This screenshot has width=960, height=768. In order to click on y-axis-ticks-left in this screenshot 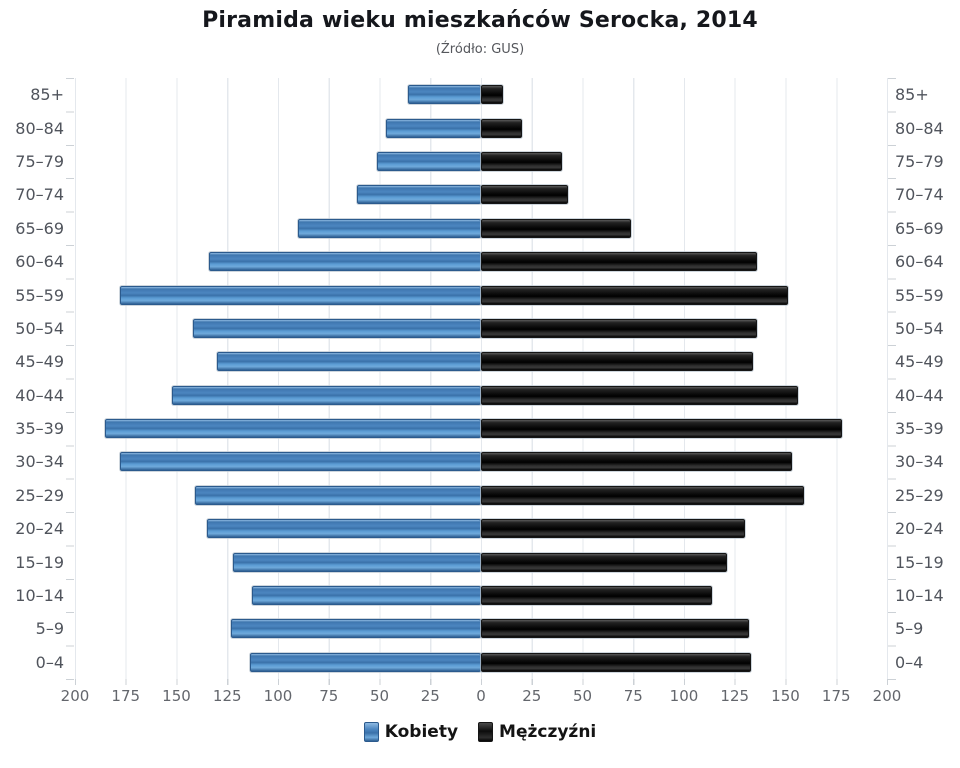, I will do `click(70, 379)`.